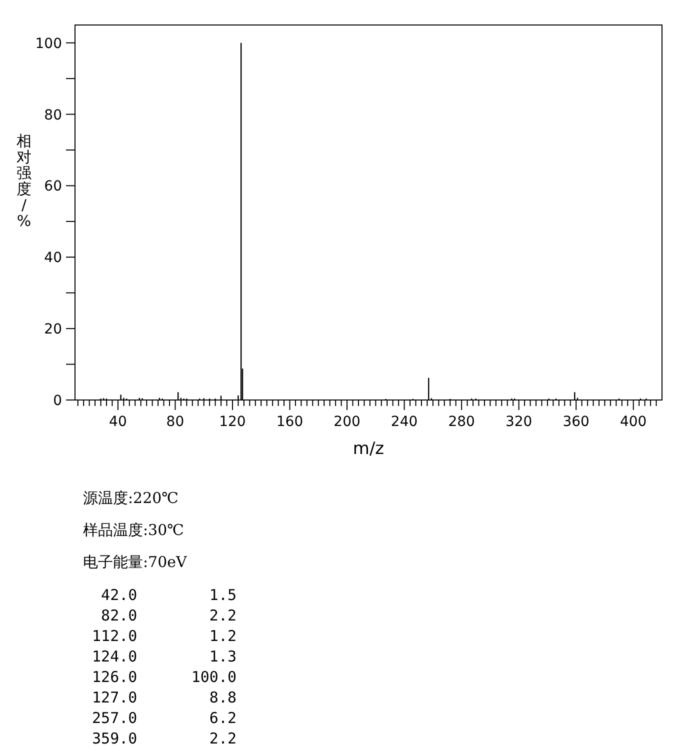 Image resolution: width=687 pixels, height=752 pixels. I want to click on x-tick-label: 40, so click(118, 422).